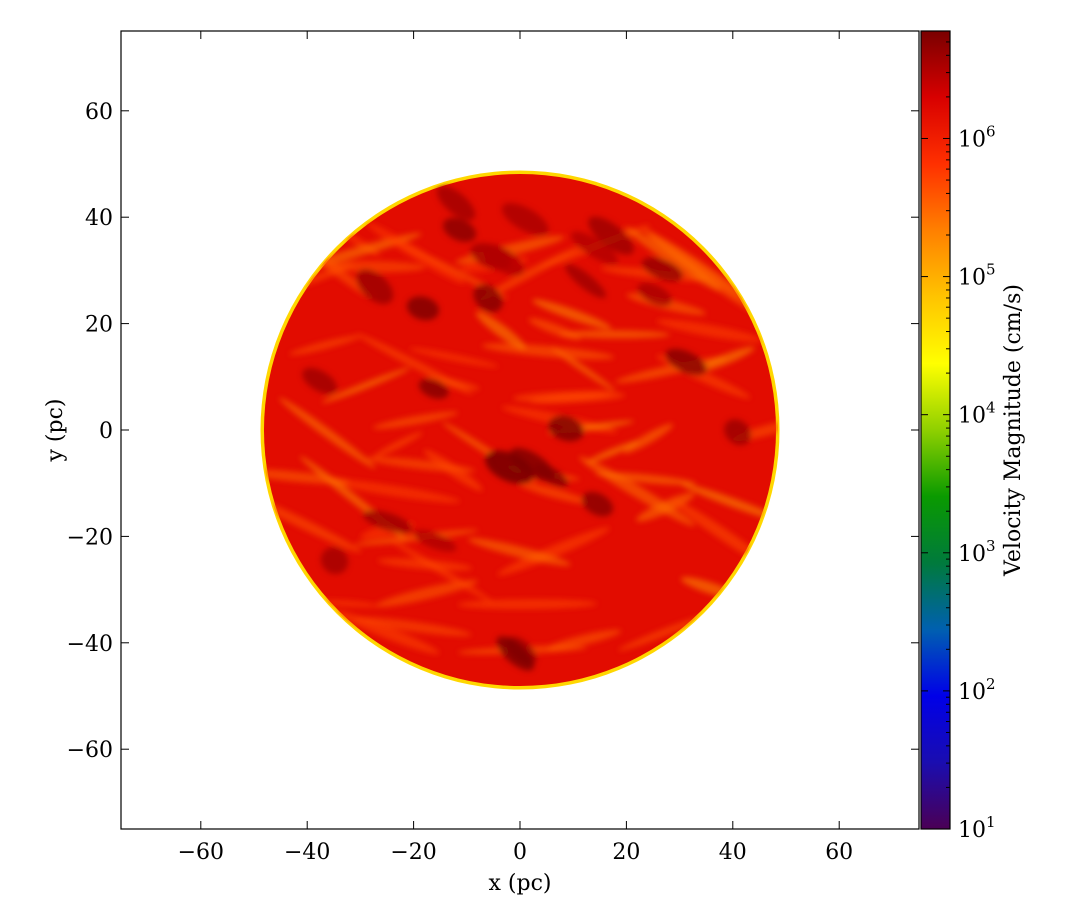  I want to click on peak-core, so click(509, 467).